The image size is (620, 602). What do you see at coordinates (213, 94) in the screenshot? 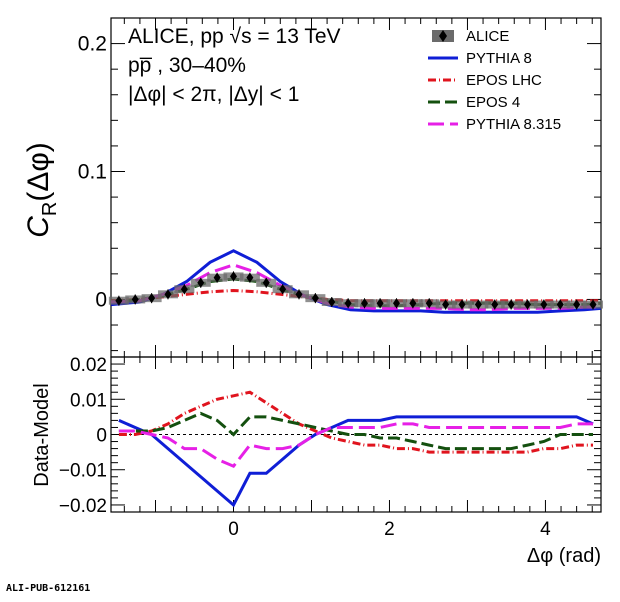
I see `annotation-line: |Δφ| < 2π, |Δy| < 1` at bounding box center [213, 94].